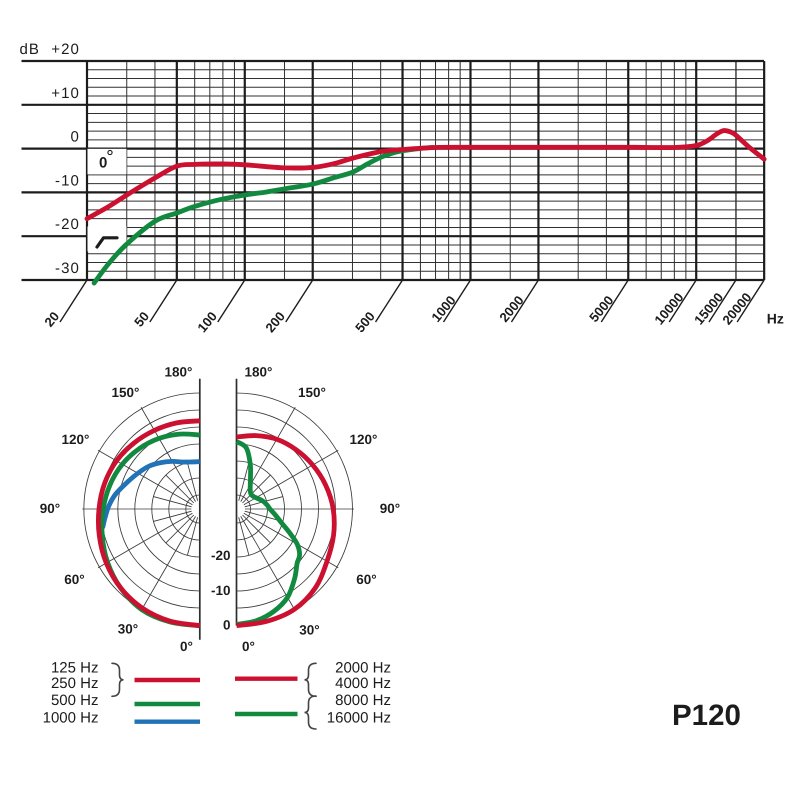 The width and height of the screenshot is (800, 805). What do you see at coordinates (75, 668) in the screenshot?
I see `svg-text: 125 Hz` at bounding box center [75, 668].